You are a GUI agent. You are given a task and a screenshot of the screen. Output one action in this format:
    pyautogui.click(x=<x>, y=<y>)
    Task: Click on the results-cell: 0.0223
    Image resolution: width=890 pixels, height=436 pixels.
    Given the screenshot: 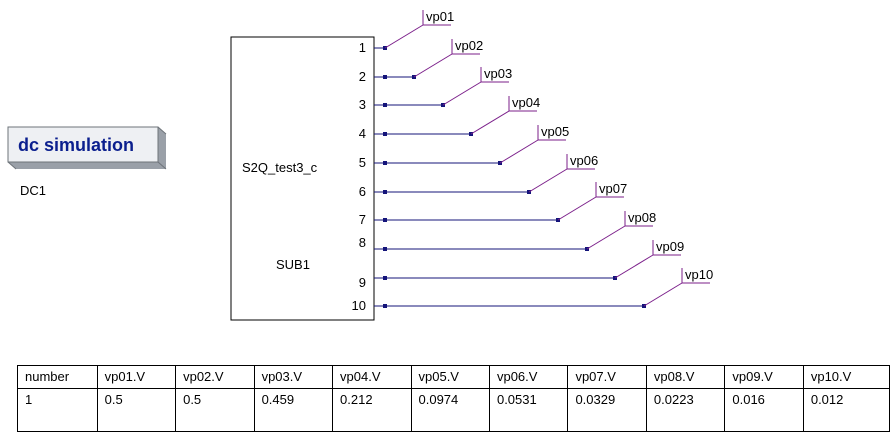 What is the action you would take?
    pyautogui.click(x=685, y=410)
    